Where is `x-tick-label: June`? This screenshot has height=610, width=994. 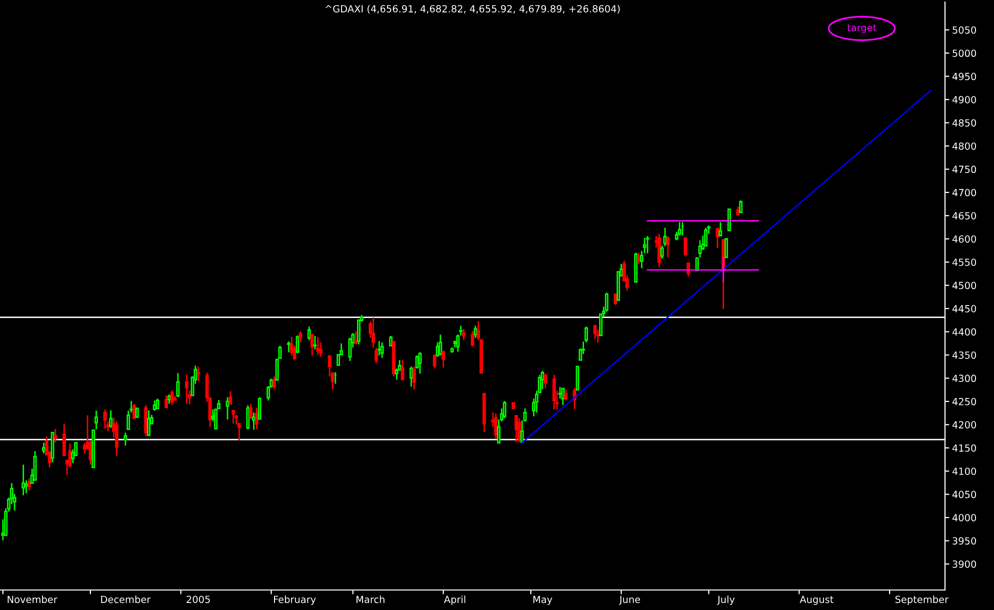 x-tick-label: June is located at coordinates (629, 600).